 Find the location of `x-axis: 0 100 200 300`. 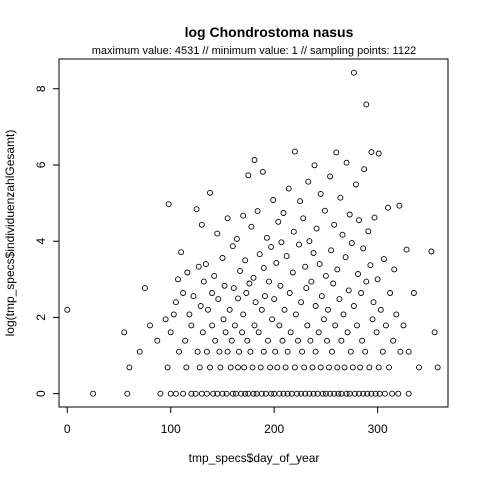

x-axis: 0 100 200 300 is located at coordinates (226, 421).